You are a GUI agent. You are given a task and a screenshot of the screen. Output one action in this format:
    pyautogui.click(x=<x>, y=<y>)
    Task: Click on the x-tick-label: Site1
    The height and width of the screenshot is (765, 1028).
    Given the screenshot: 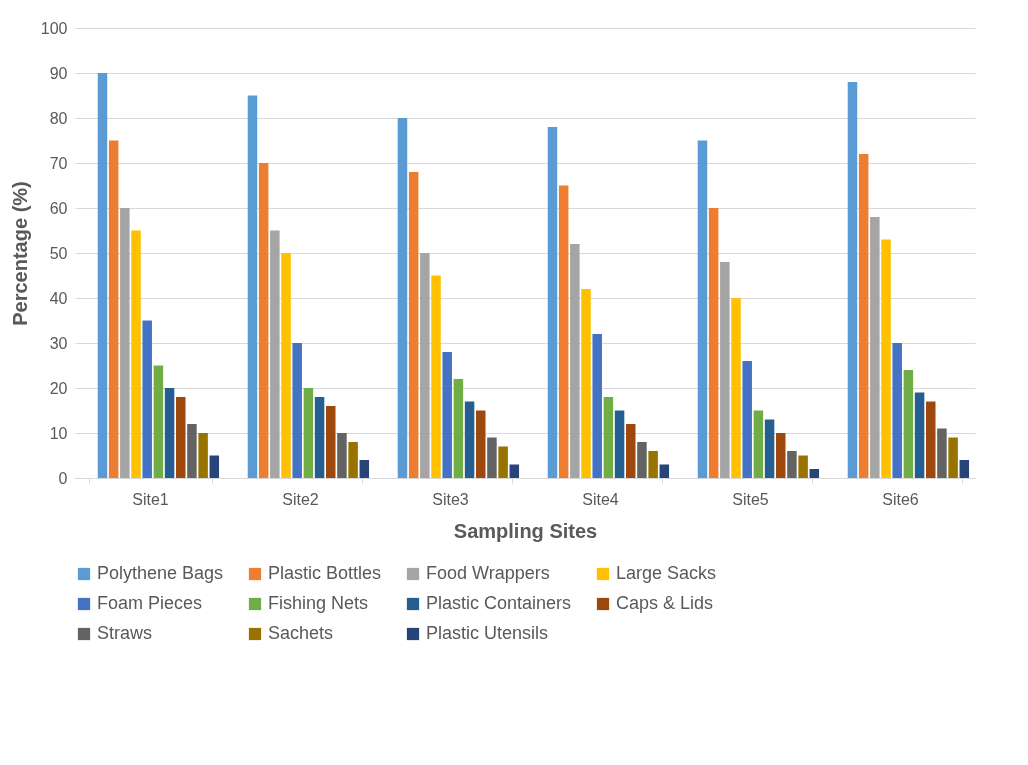 What is the action you would take?
    pyautogui.click(x=150, y=499)
    